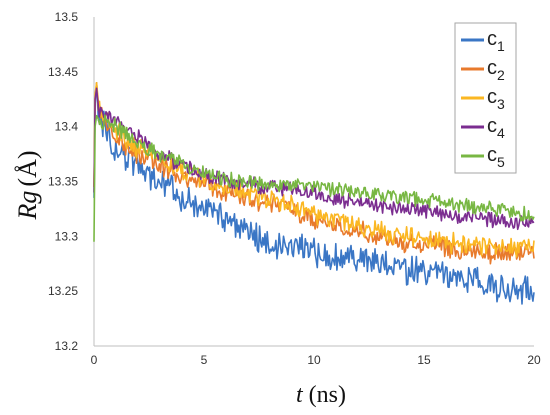 This screenshot has width=550, height=415. Describe the element at coordinates (424, 360) in the screenshot. I see `x-tick-label: 15` at that location.